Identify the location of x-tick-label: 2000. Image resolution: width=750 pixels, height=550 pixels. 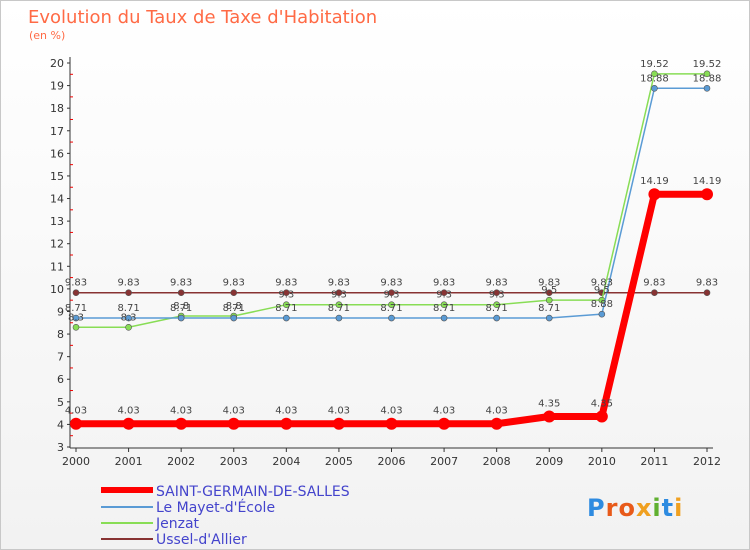
(76, 461).